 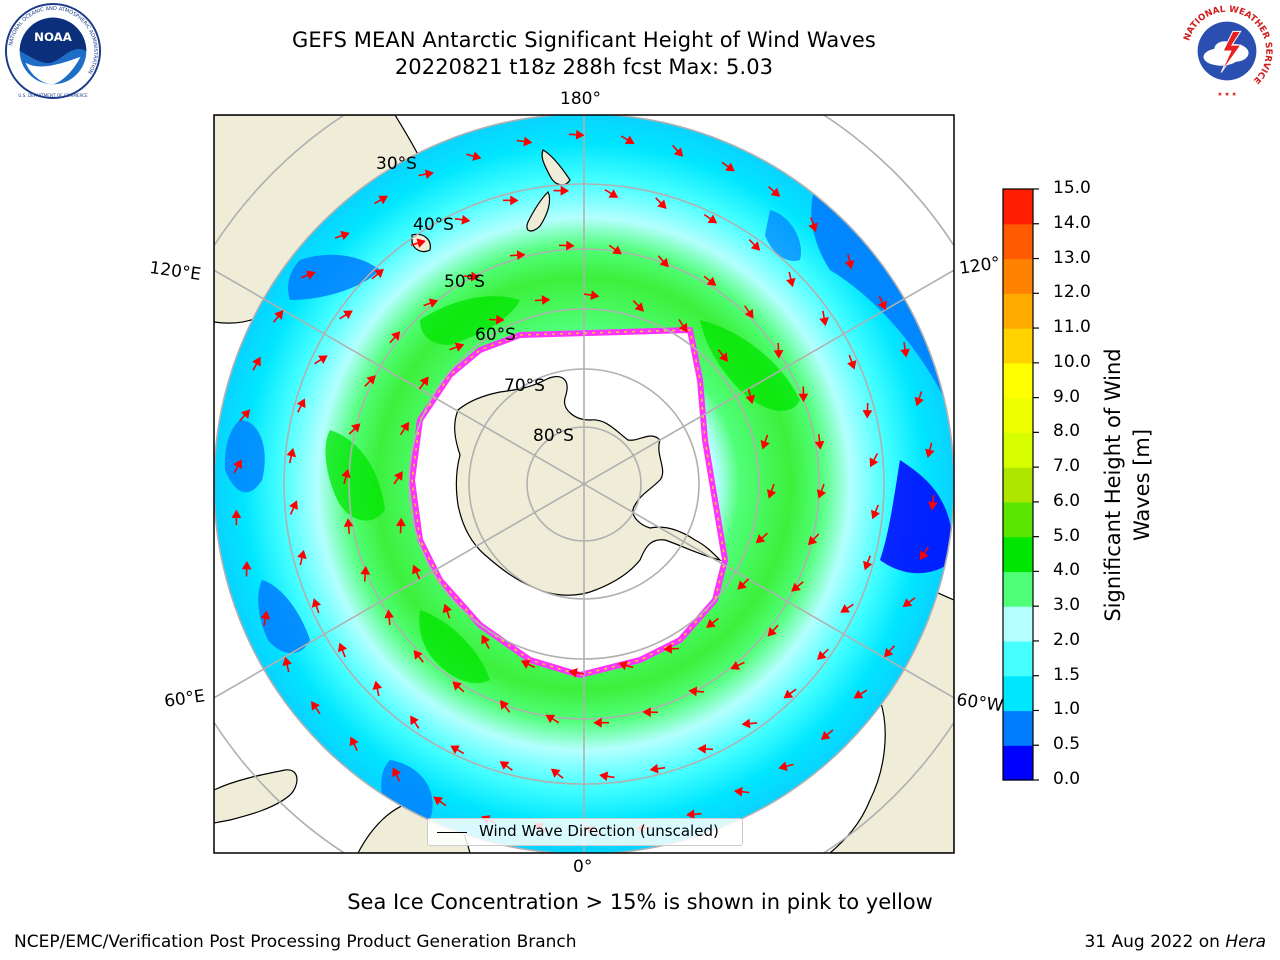 What do you see at coordinates (1072, 361) in the screenshot?
I see `colorbar-tick-label: 10.0` at bounding box center [1072, 361].